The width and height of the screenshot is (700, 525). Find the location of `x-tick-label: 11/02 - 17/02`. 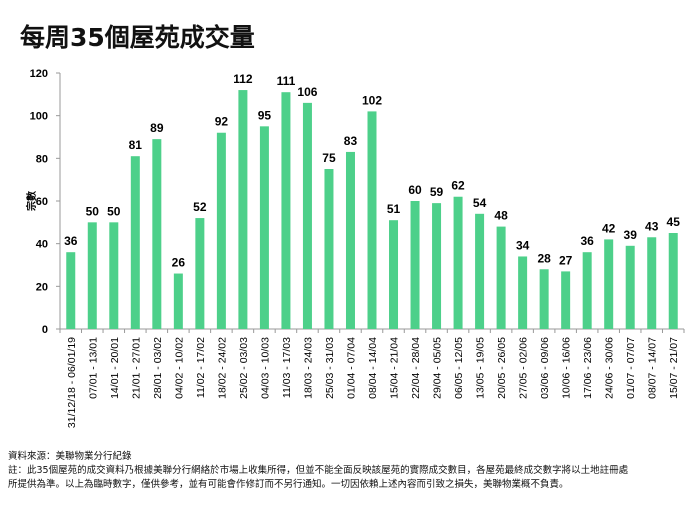

x-tick-label: 11/02 - 17/02 is located at coordinates (201, 367).